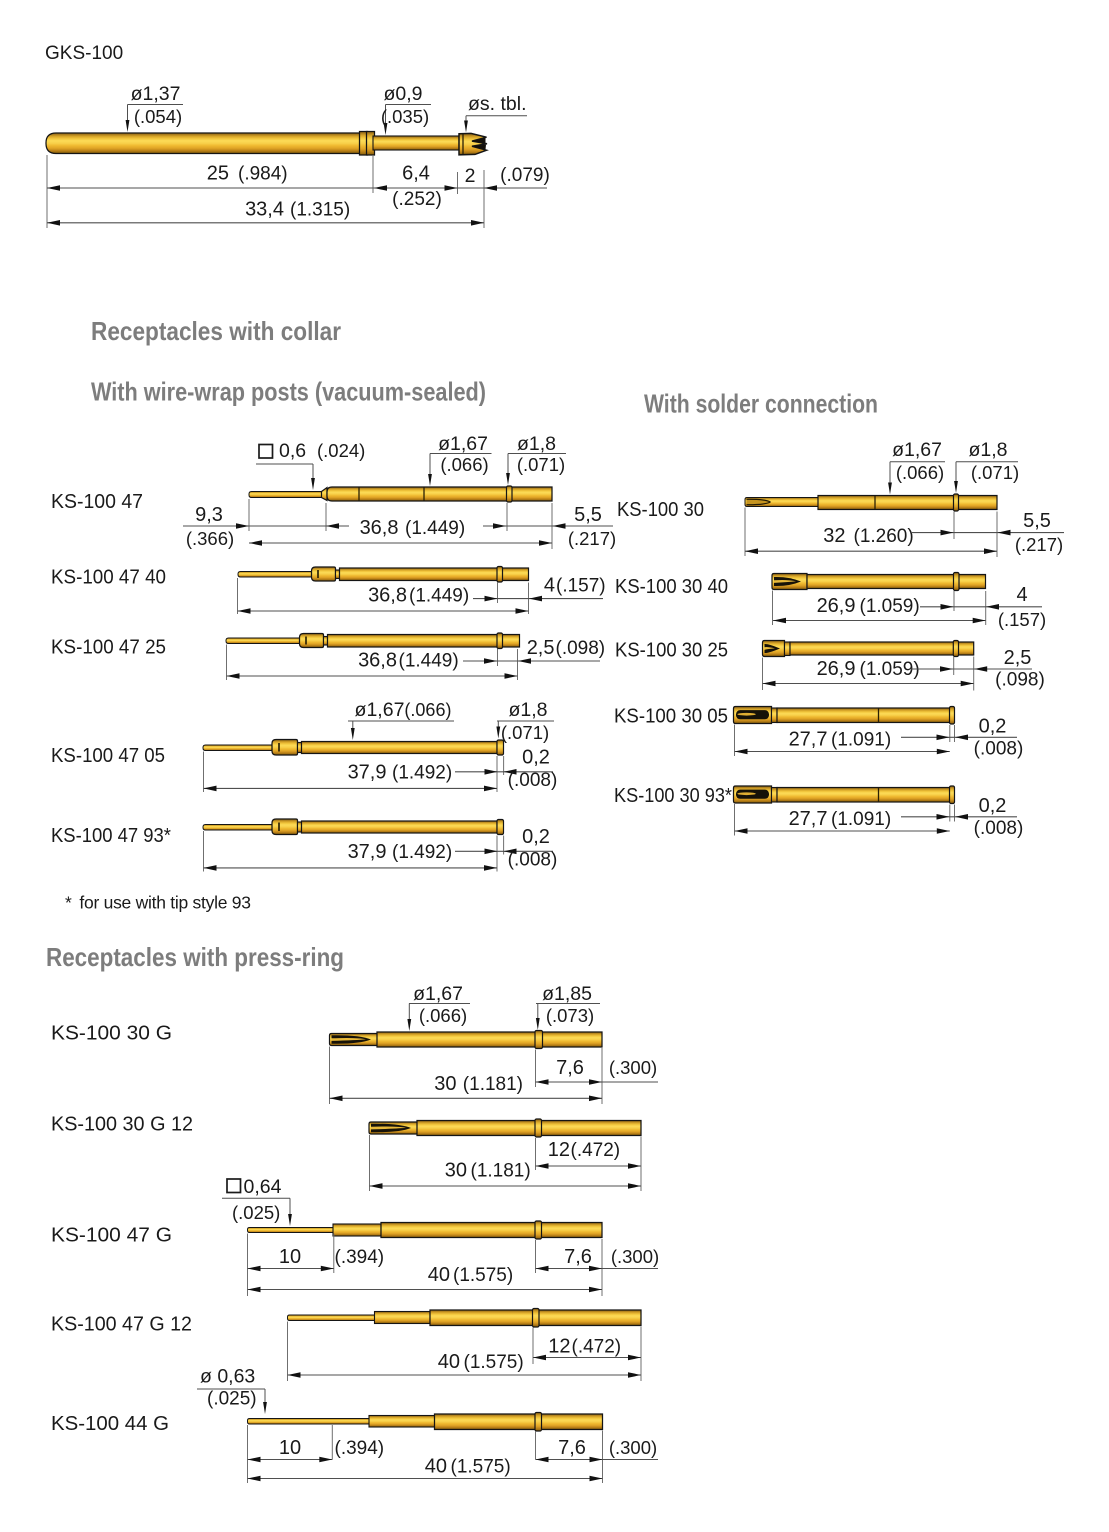 Image resolution: width=1109 pixels, height=1532 pixels. I want to click on svg-text: 9,3, so click(209, 515).